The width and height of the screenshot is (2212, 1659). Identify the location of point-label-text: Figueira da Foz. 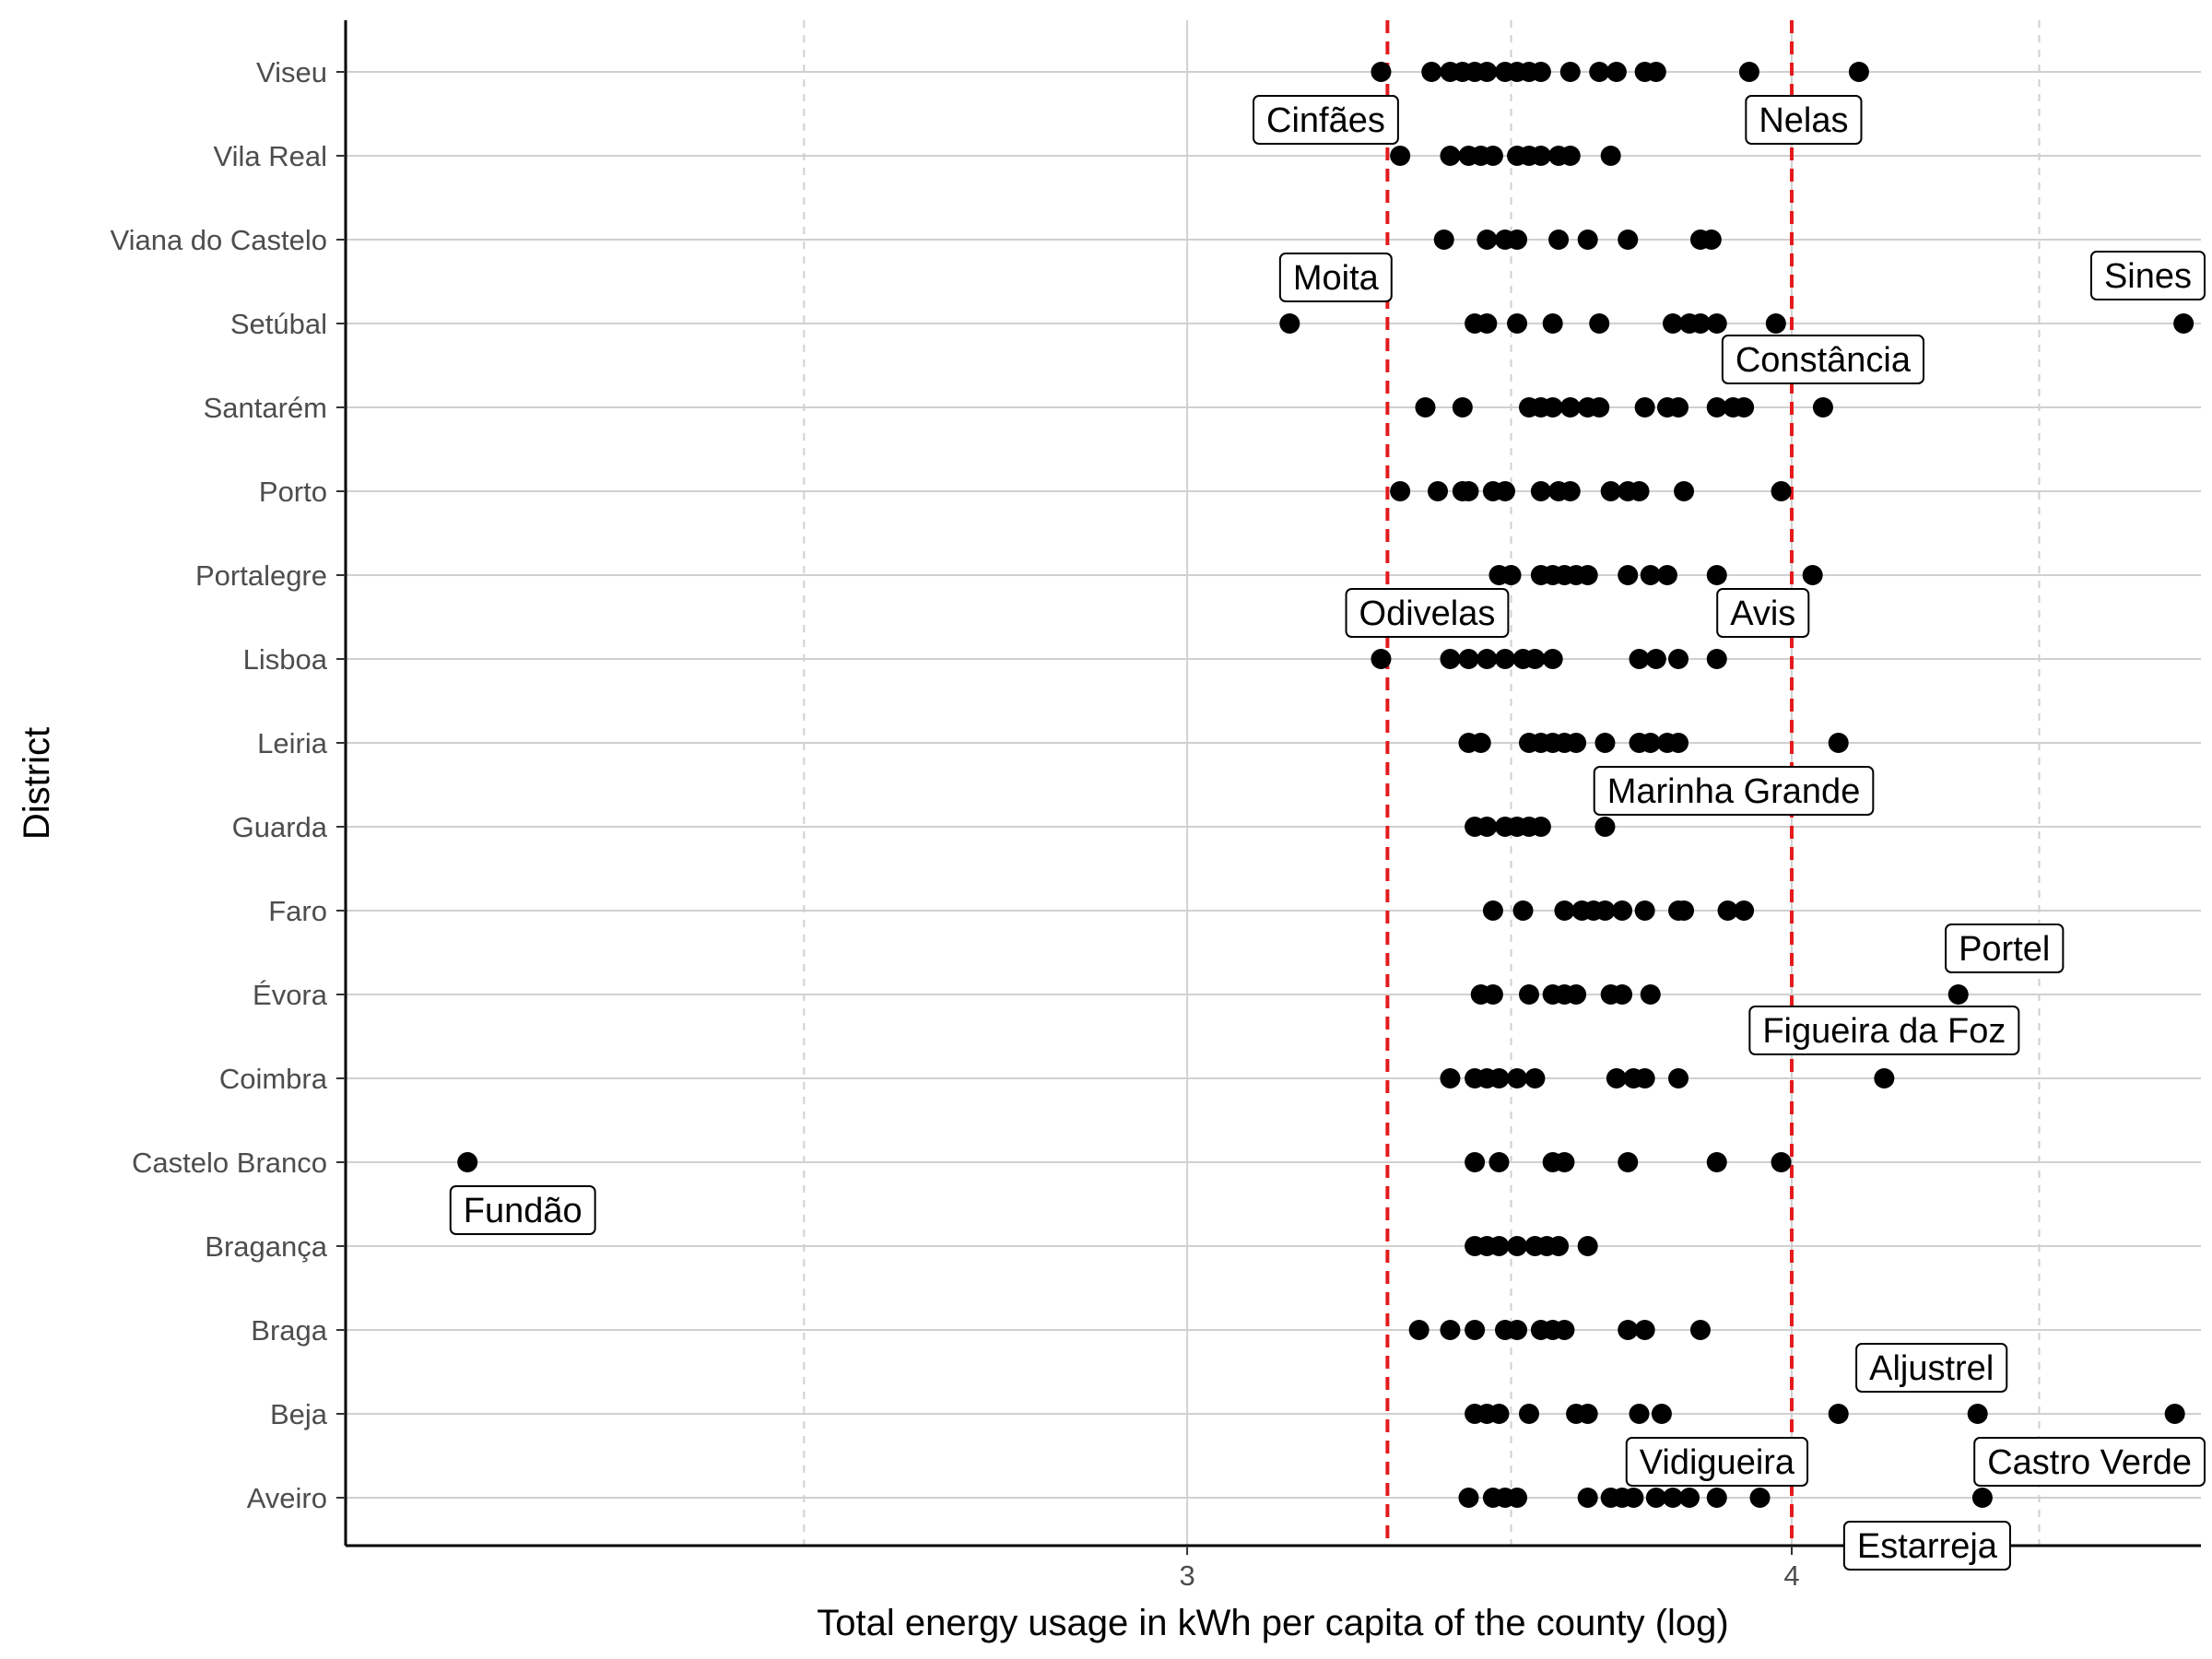
(1884, 1031).